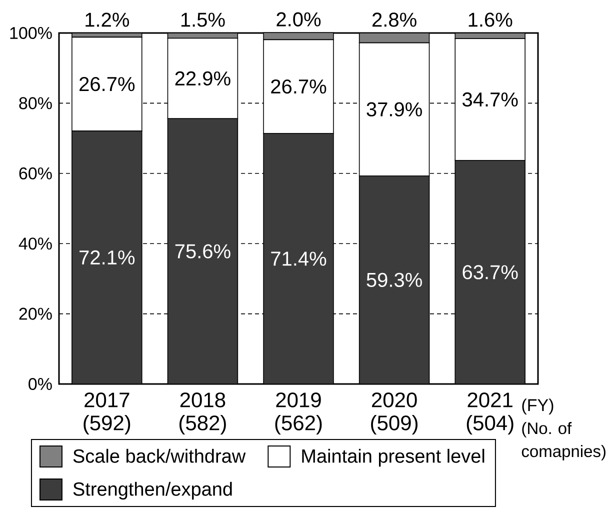 The height and width of the screenshot is (518, 608). Describe the element at coordinates (35, 314) in the screenshot. I see `y-tick-label: 20%` at that location.